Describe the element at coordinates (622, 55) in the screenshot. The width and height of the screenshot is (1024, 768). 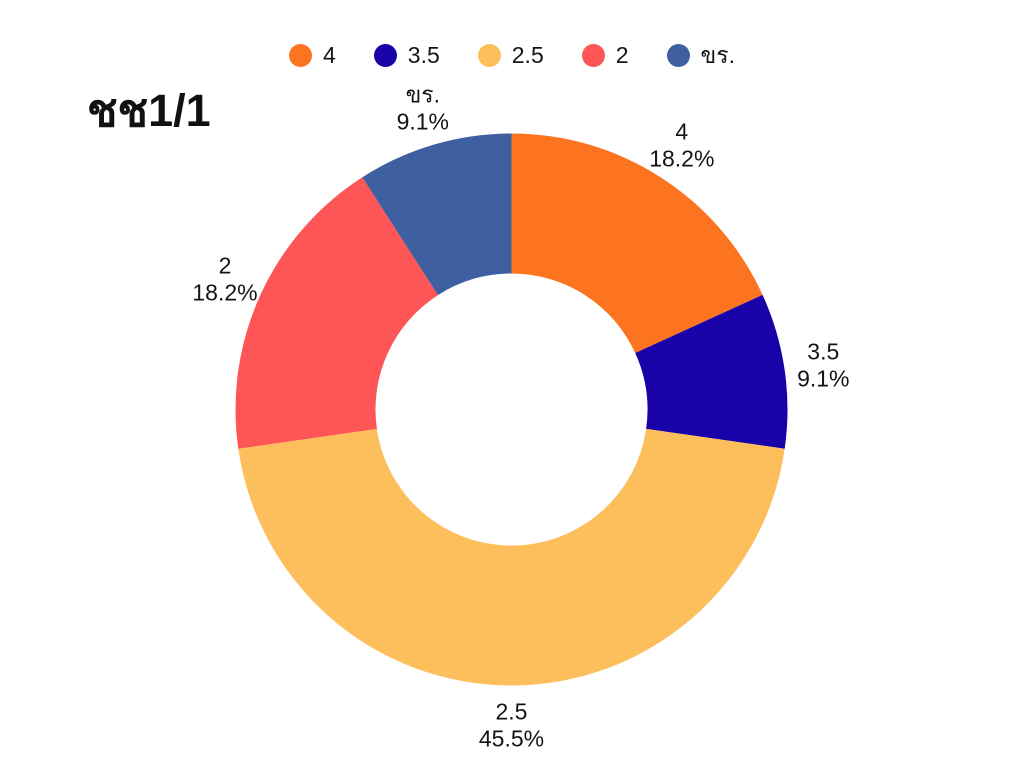
I see `legend-label: 2` at that location.